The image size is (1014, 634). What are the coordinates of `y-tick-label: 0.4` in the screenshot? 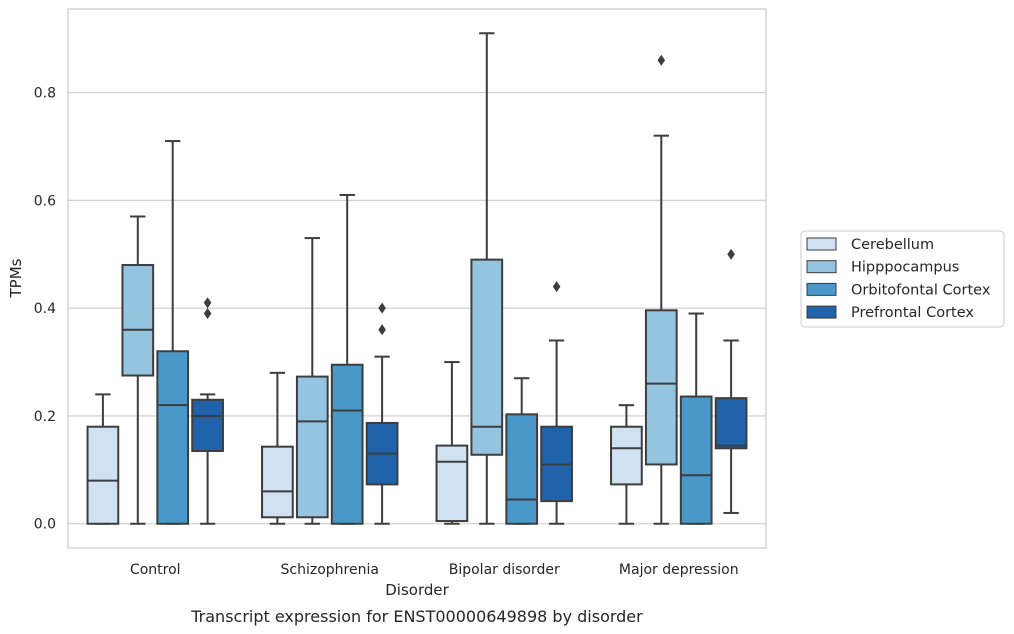 It's located at (45, 309).